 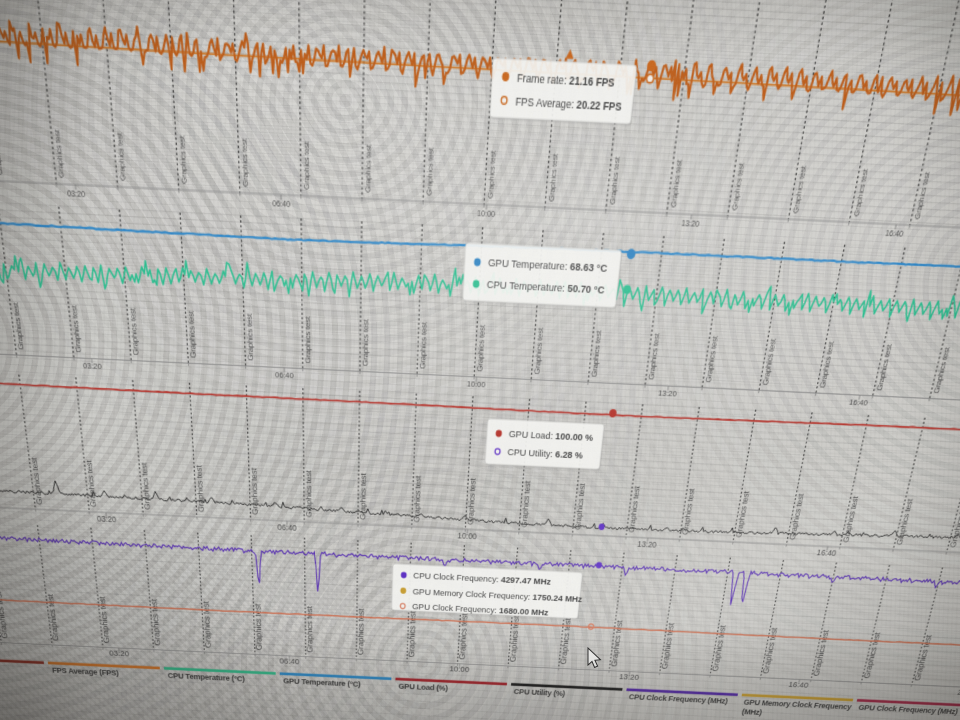 What do you see at coordinates (206, 677) in the screenshot?
I see `svg-text: CPU Temperature (°C)` at bounding box center [206, 677].